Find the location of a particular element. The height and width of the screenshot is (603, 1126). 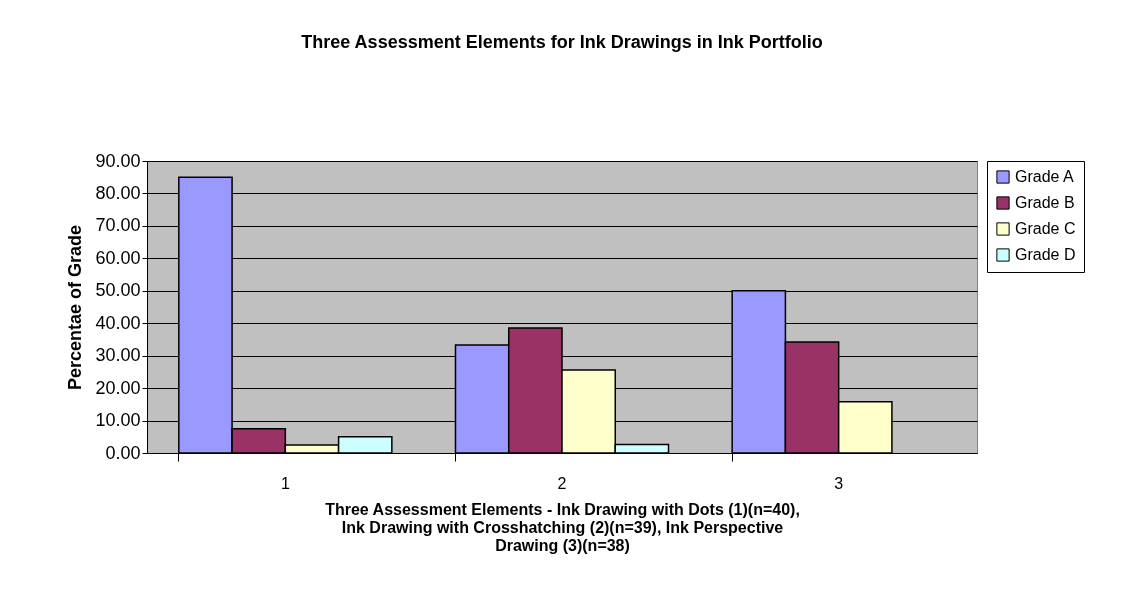

y-tick-label: 10.00 is located at coordinates (118, 420).